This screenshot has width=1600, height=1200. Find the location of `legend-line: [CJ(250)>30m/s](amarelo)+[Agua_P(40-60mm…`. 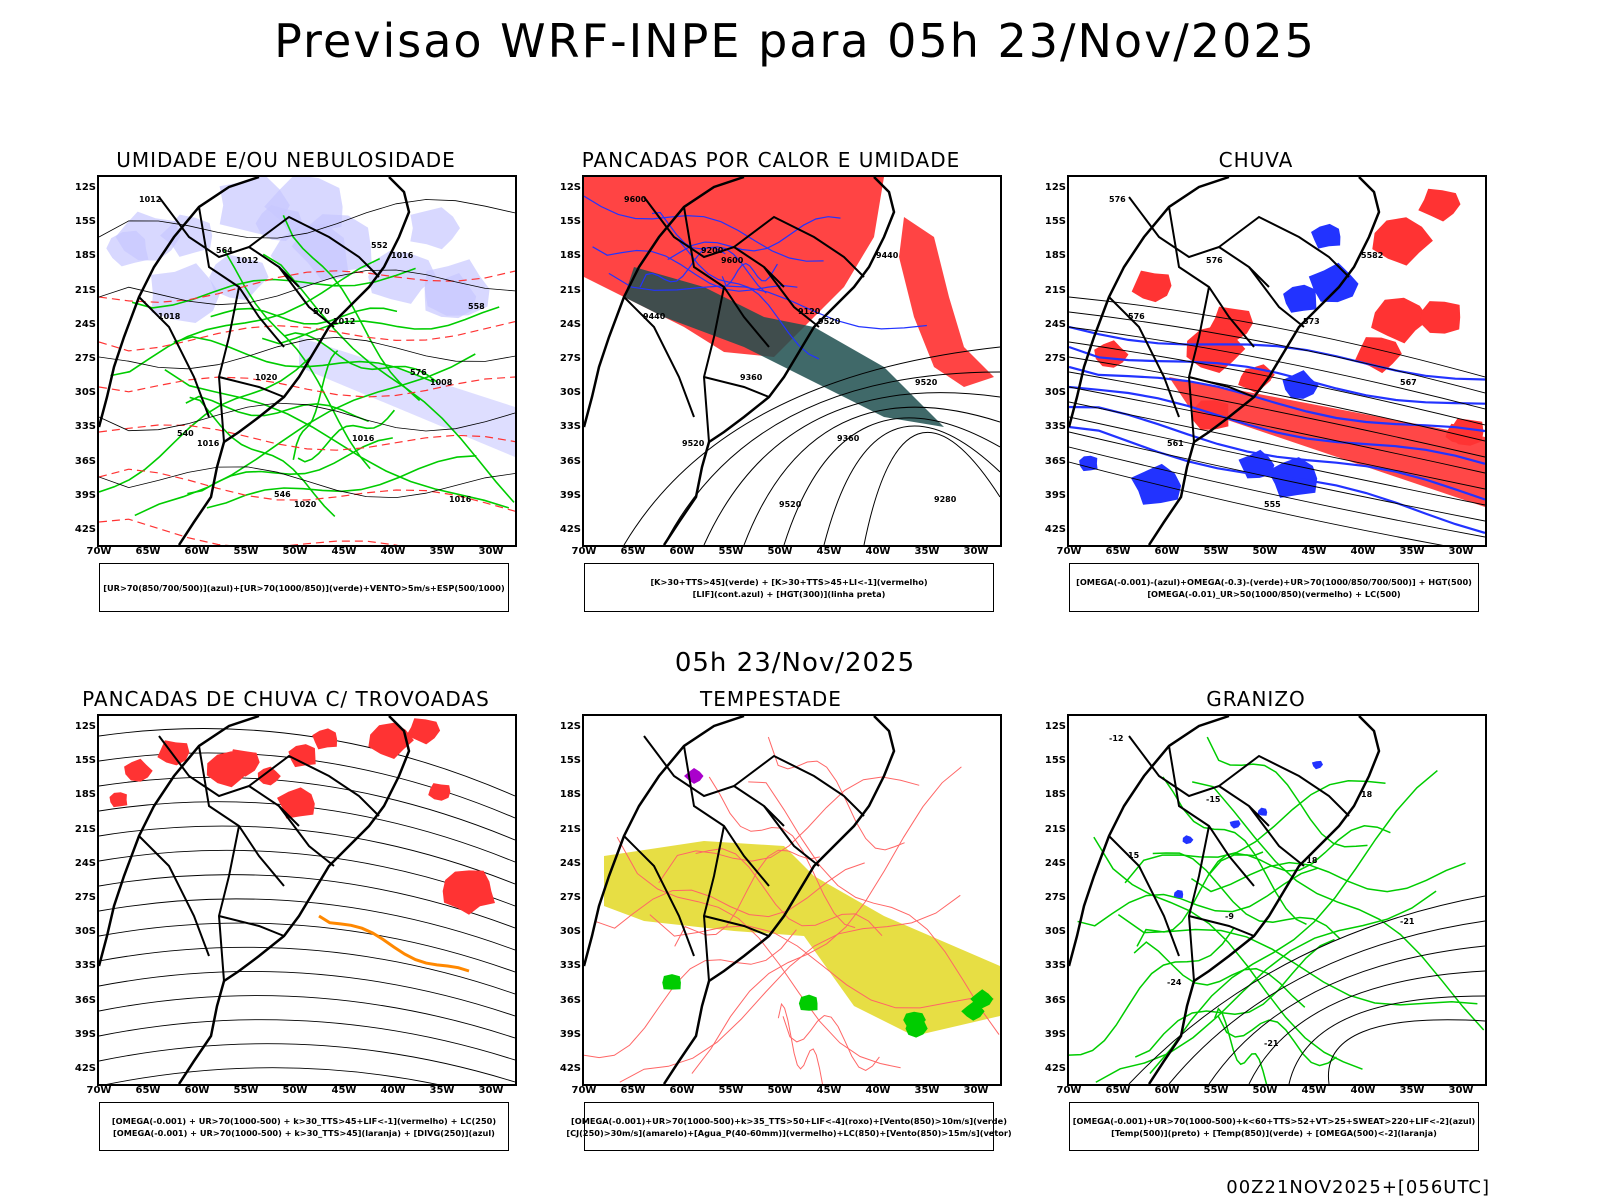

legend-line: [CJ(250)>30m/s](amarelo)+[Agua_P(40-60mm… is located at coordinates (789, 1132).